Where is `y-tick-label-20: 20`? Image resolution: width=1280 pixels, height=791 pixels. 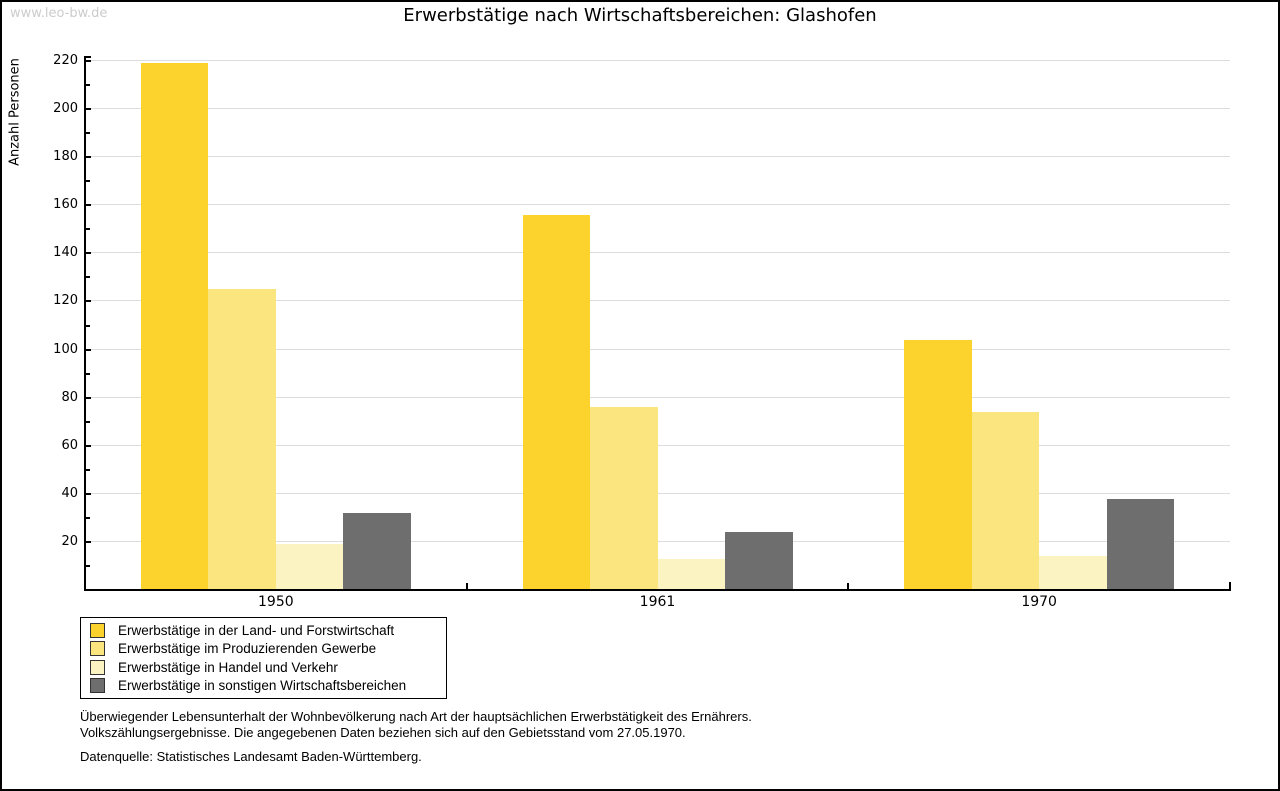
y-tick-label-20: 20 is located at coordinates (69, 541).